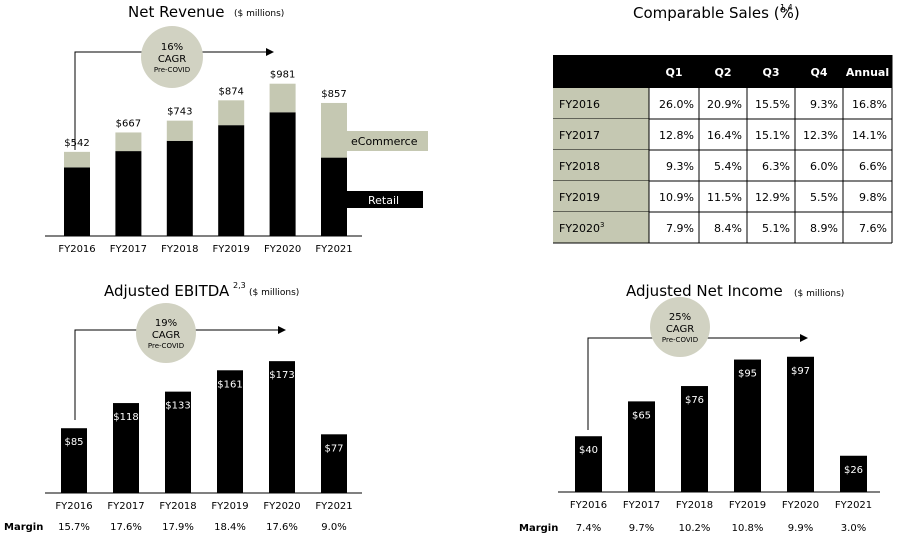 The height and width of the screenshot is (548, 900). Describe the element at coordinates (680, 327) in the screenshot. I see `net-income-cagr-badge` at that location.